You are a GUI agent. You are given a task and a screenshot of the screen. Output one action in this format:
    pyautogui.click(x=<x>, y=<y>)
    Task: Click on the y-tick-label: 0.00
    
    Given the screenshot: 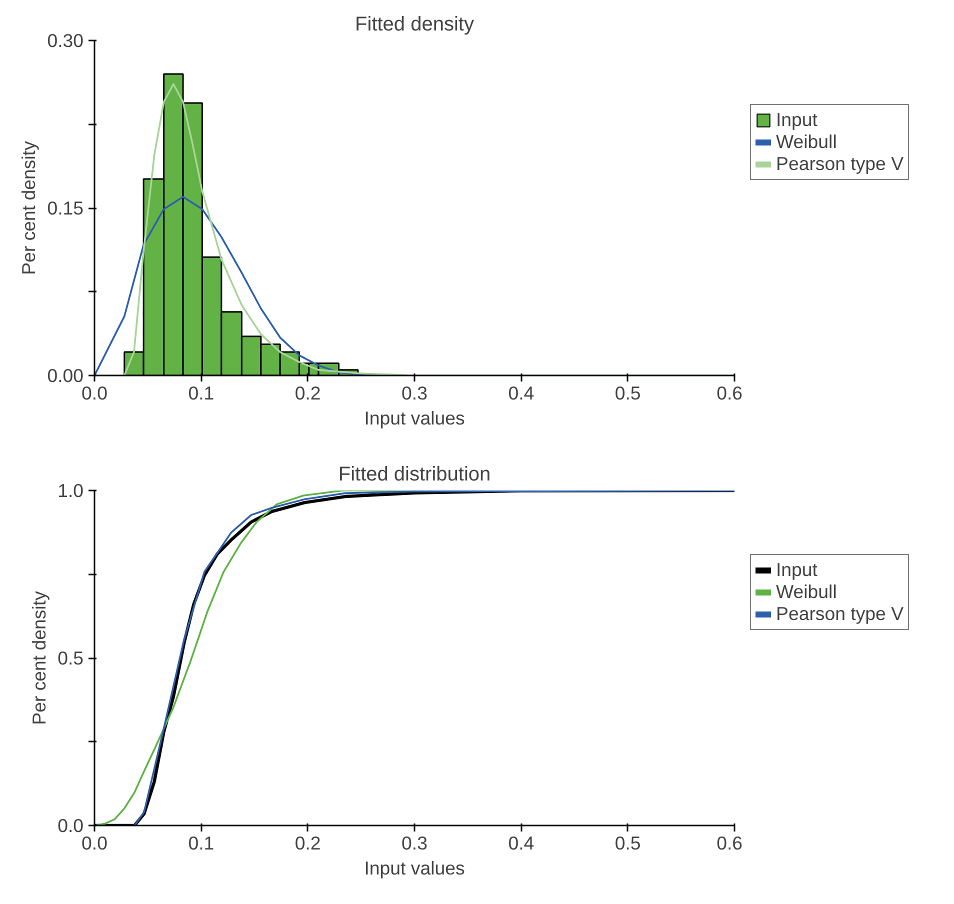 What is the action you would take?
    pyautogui.click(x=65, y=375)
    